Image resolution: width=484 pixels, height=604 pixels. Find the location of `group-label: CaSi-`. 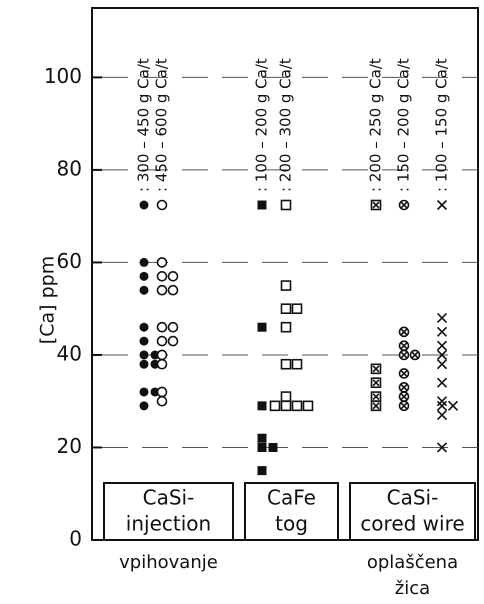

group-label: CaSi- is located at coordinates (413, 498).